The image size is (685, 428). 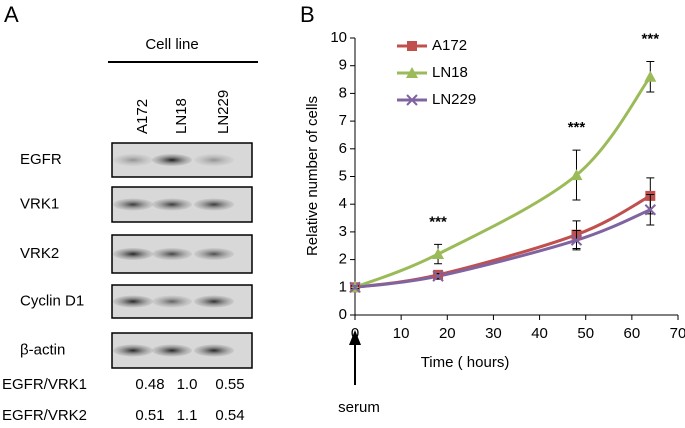 I want to click on blot-label: Cyclin D1, so click(x=52, y=300).